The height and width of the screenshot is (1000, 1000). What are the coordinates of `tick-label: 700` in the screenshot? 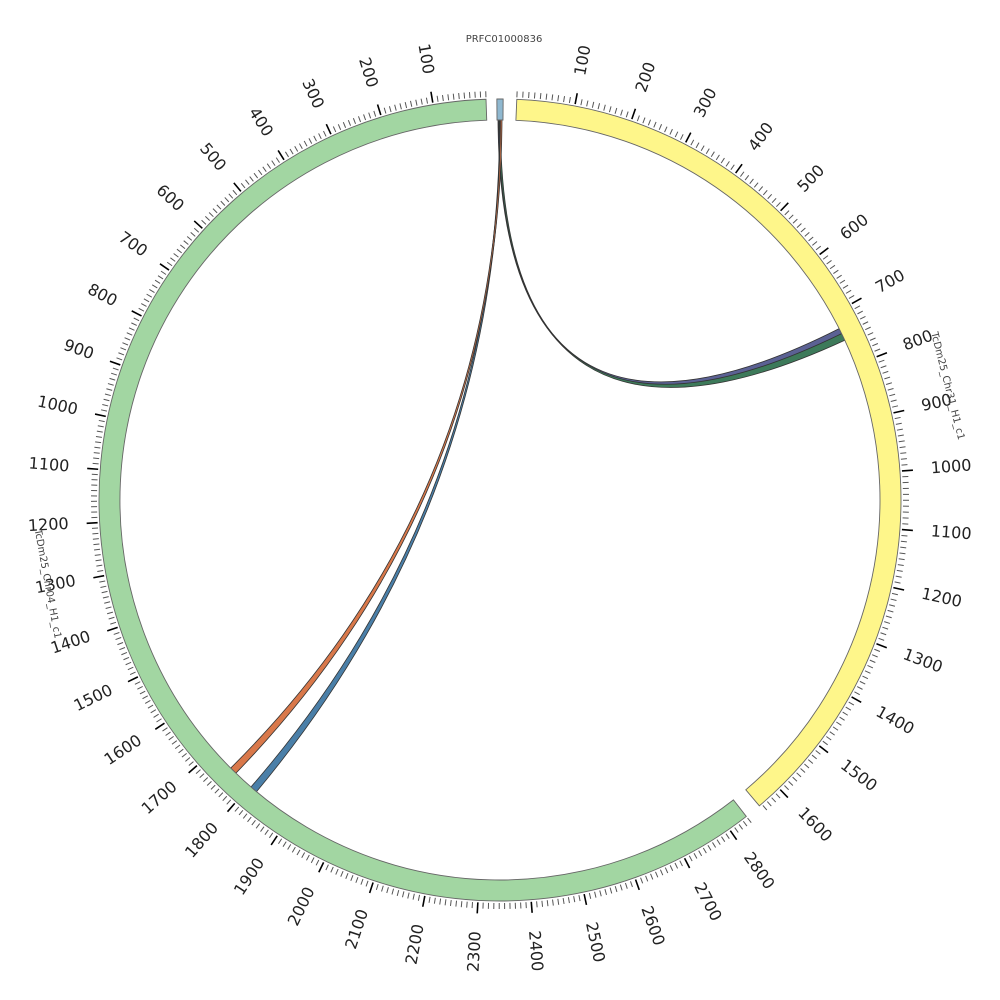 It's located at (890, 280).